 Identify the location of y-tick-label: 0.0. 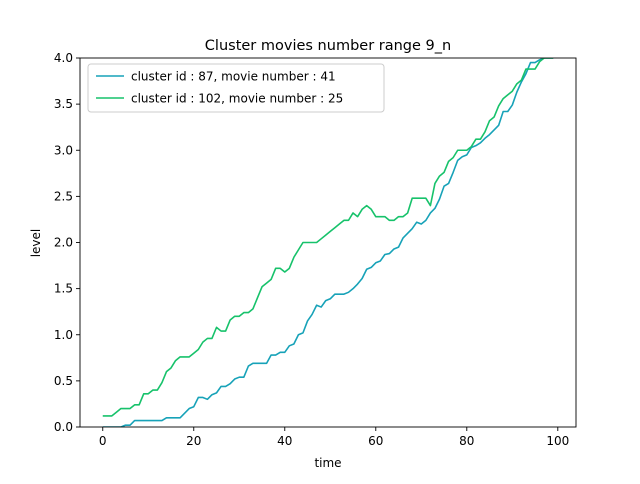
(63, 427).